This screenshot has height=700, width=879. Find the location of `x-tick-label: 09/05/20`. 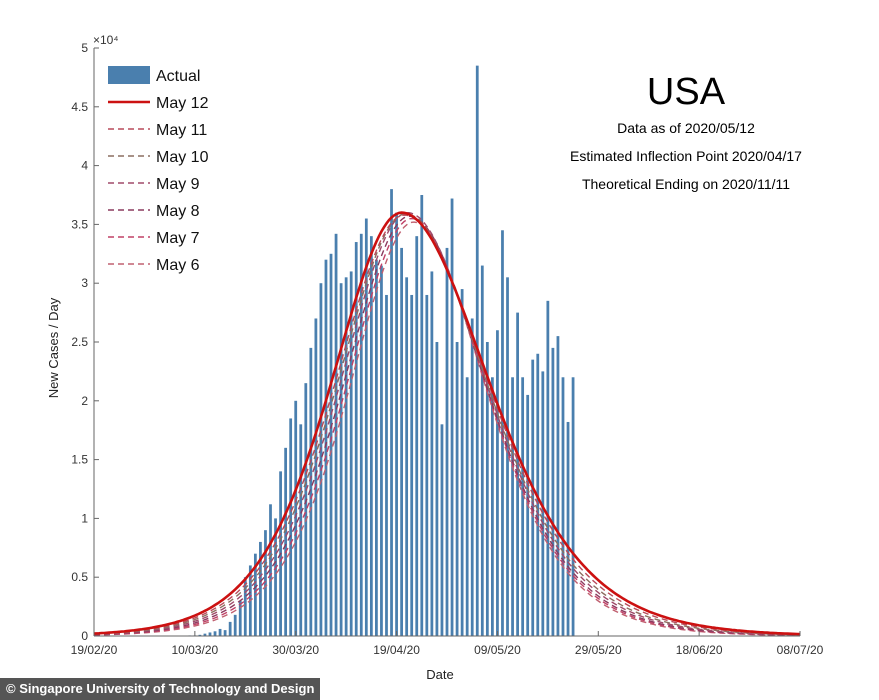

x-tick-label: 09/05/20 is located at coordinates (497, 650).